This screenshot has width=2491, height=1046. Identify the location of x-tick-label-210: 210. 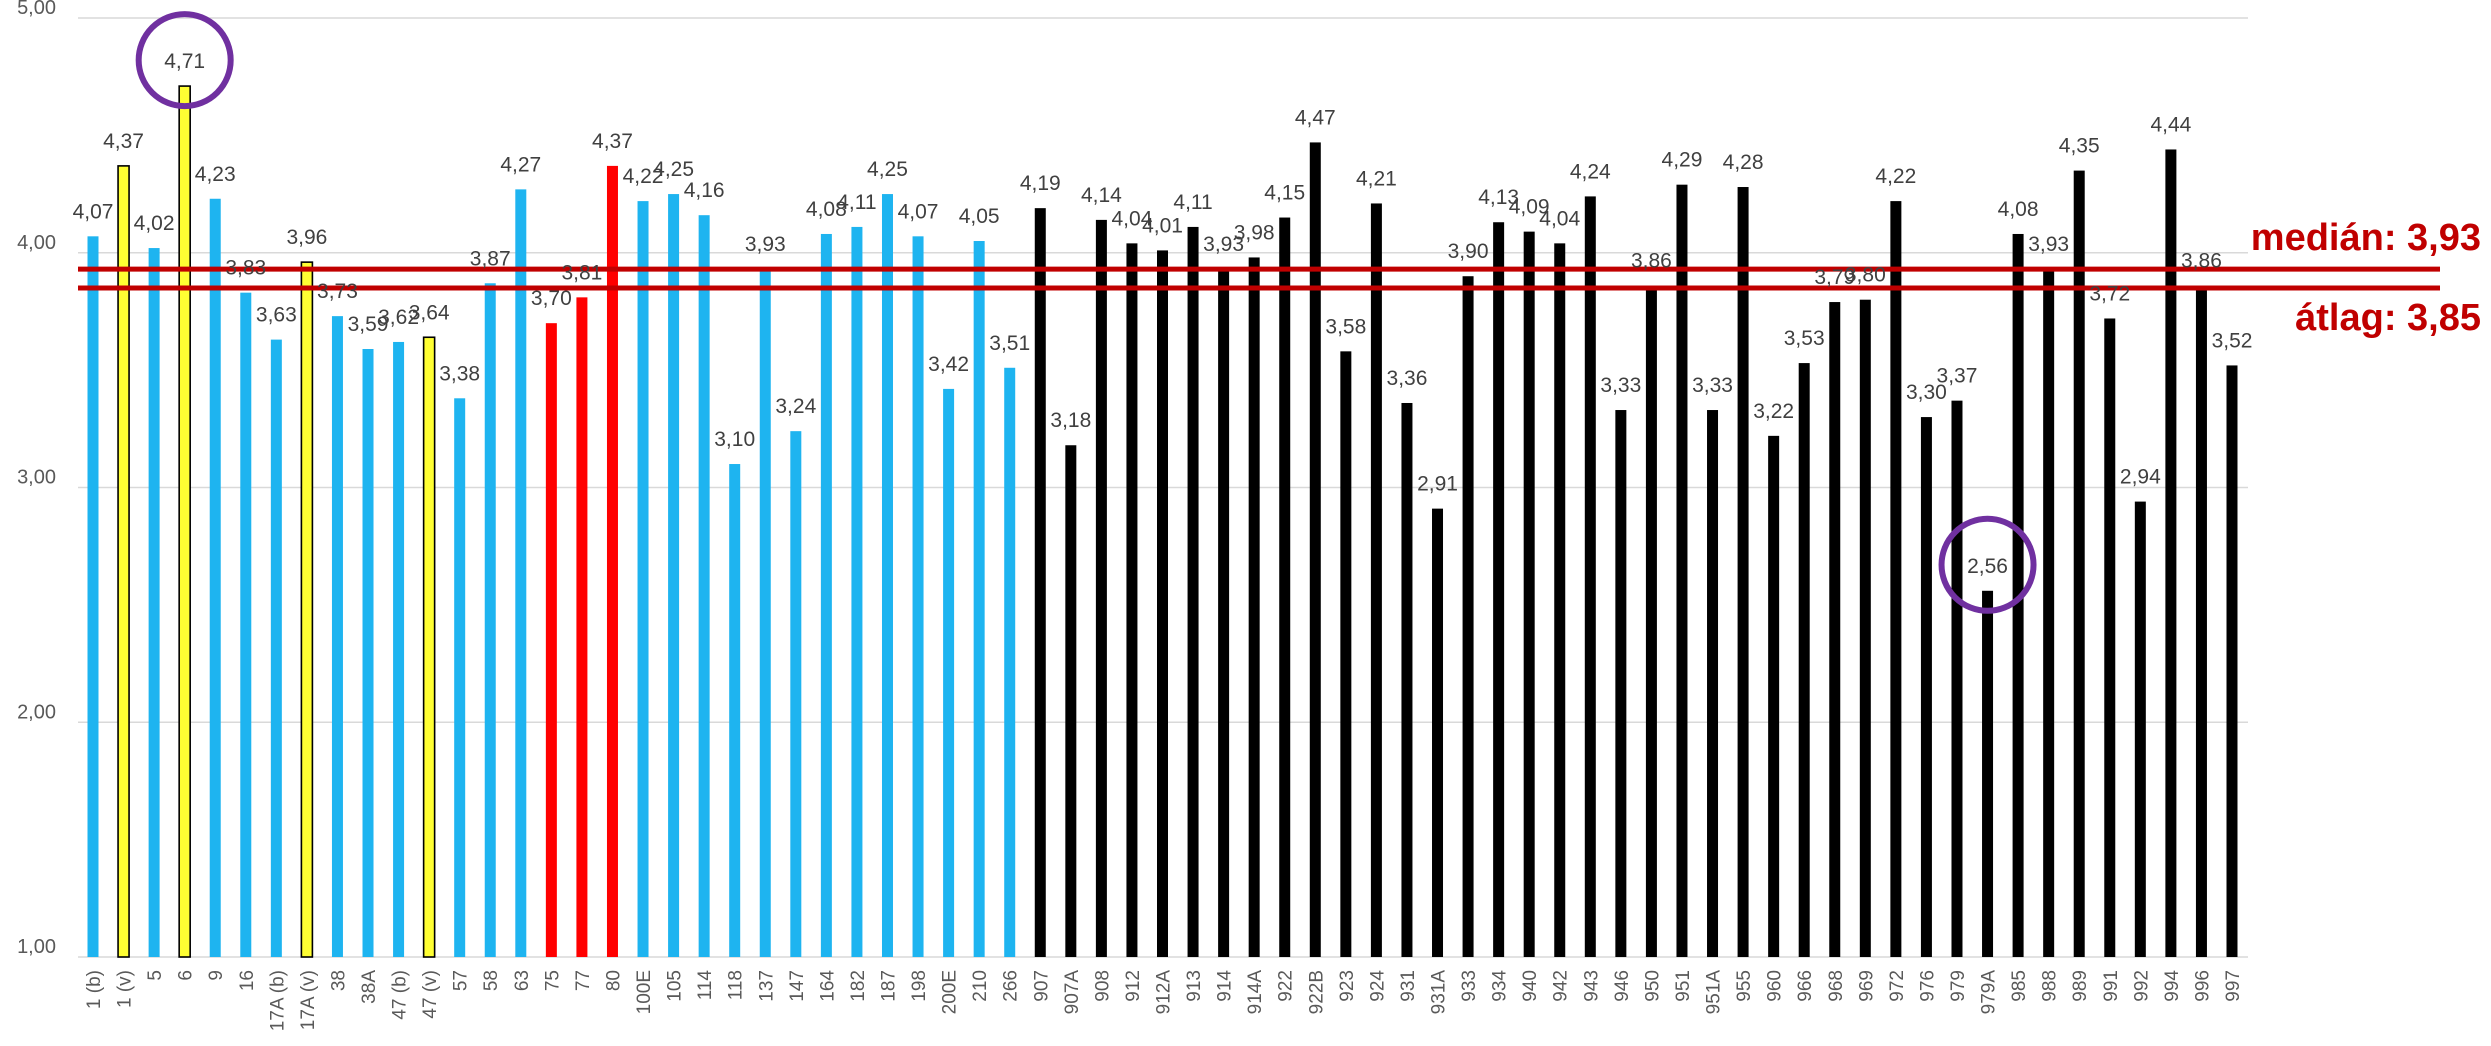
(980, 986).